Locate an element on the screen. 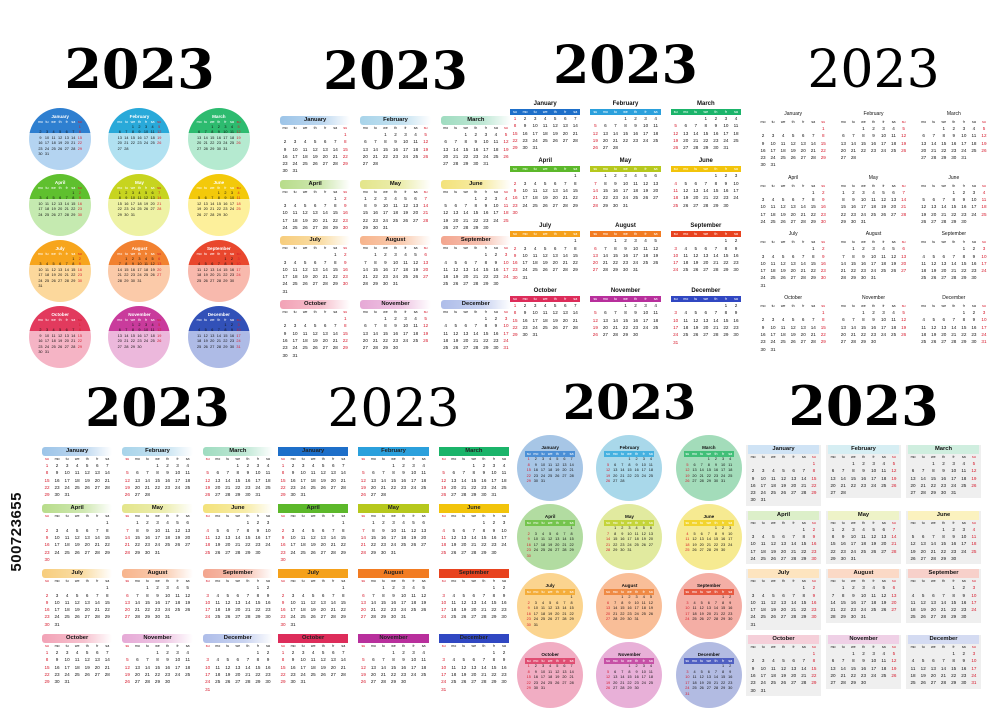 The width and height of the screenshot is (1000, 720). day-cell: 21 is located at coordinates (97, 545).